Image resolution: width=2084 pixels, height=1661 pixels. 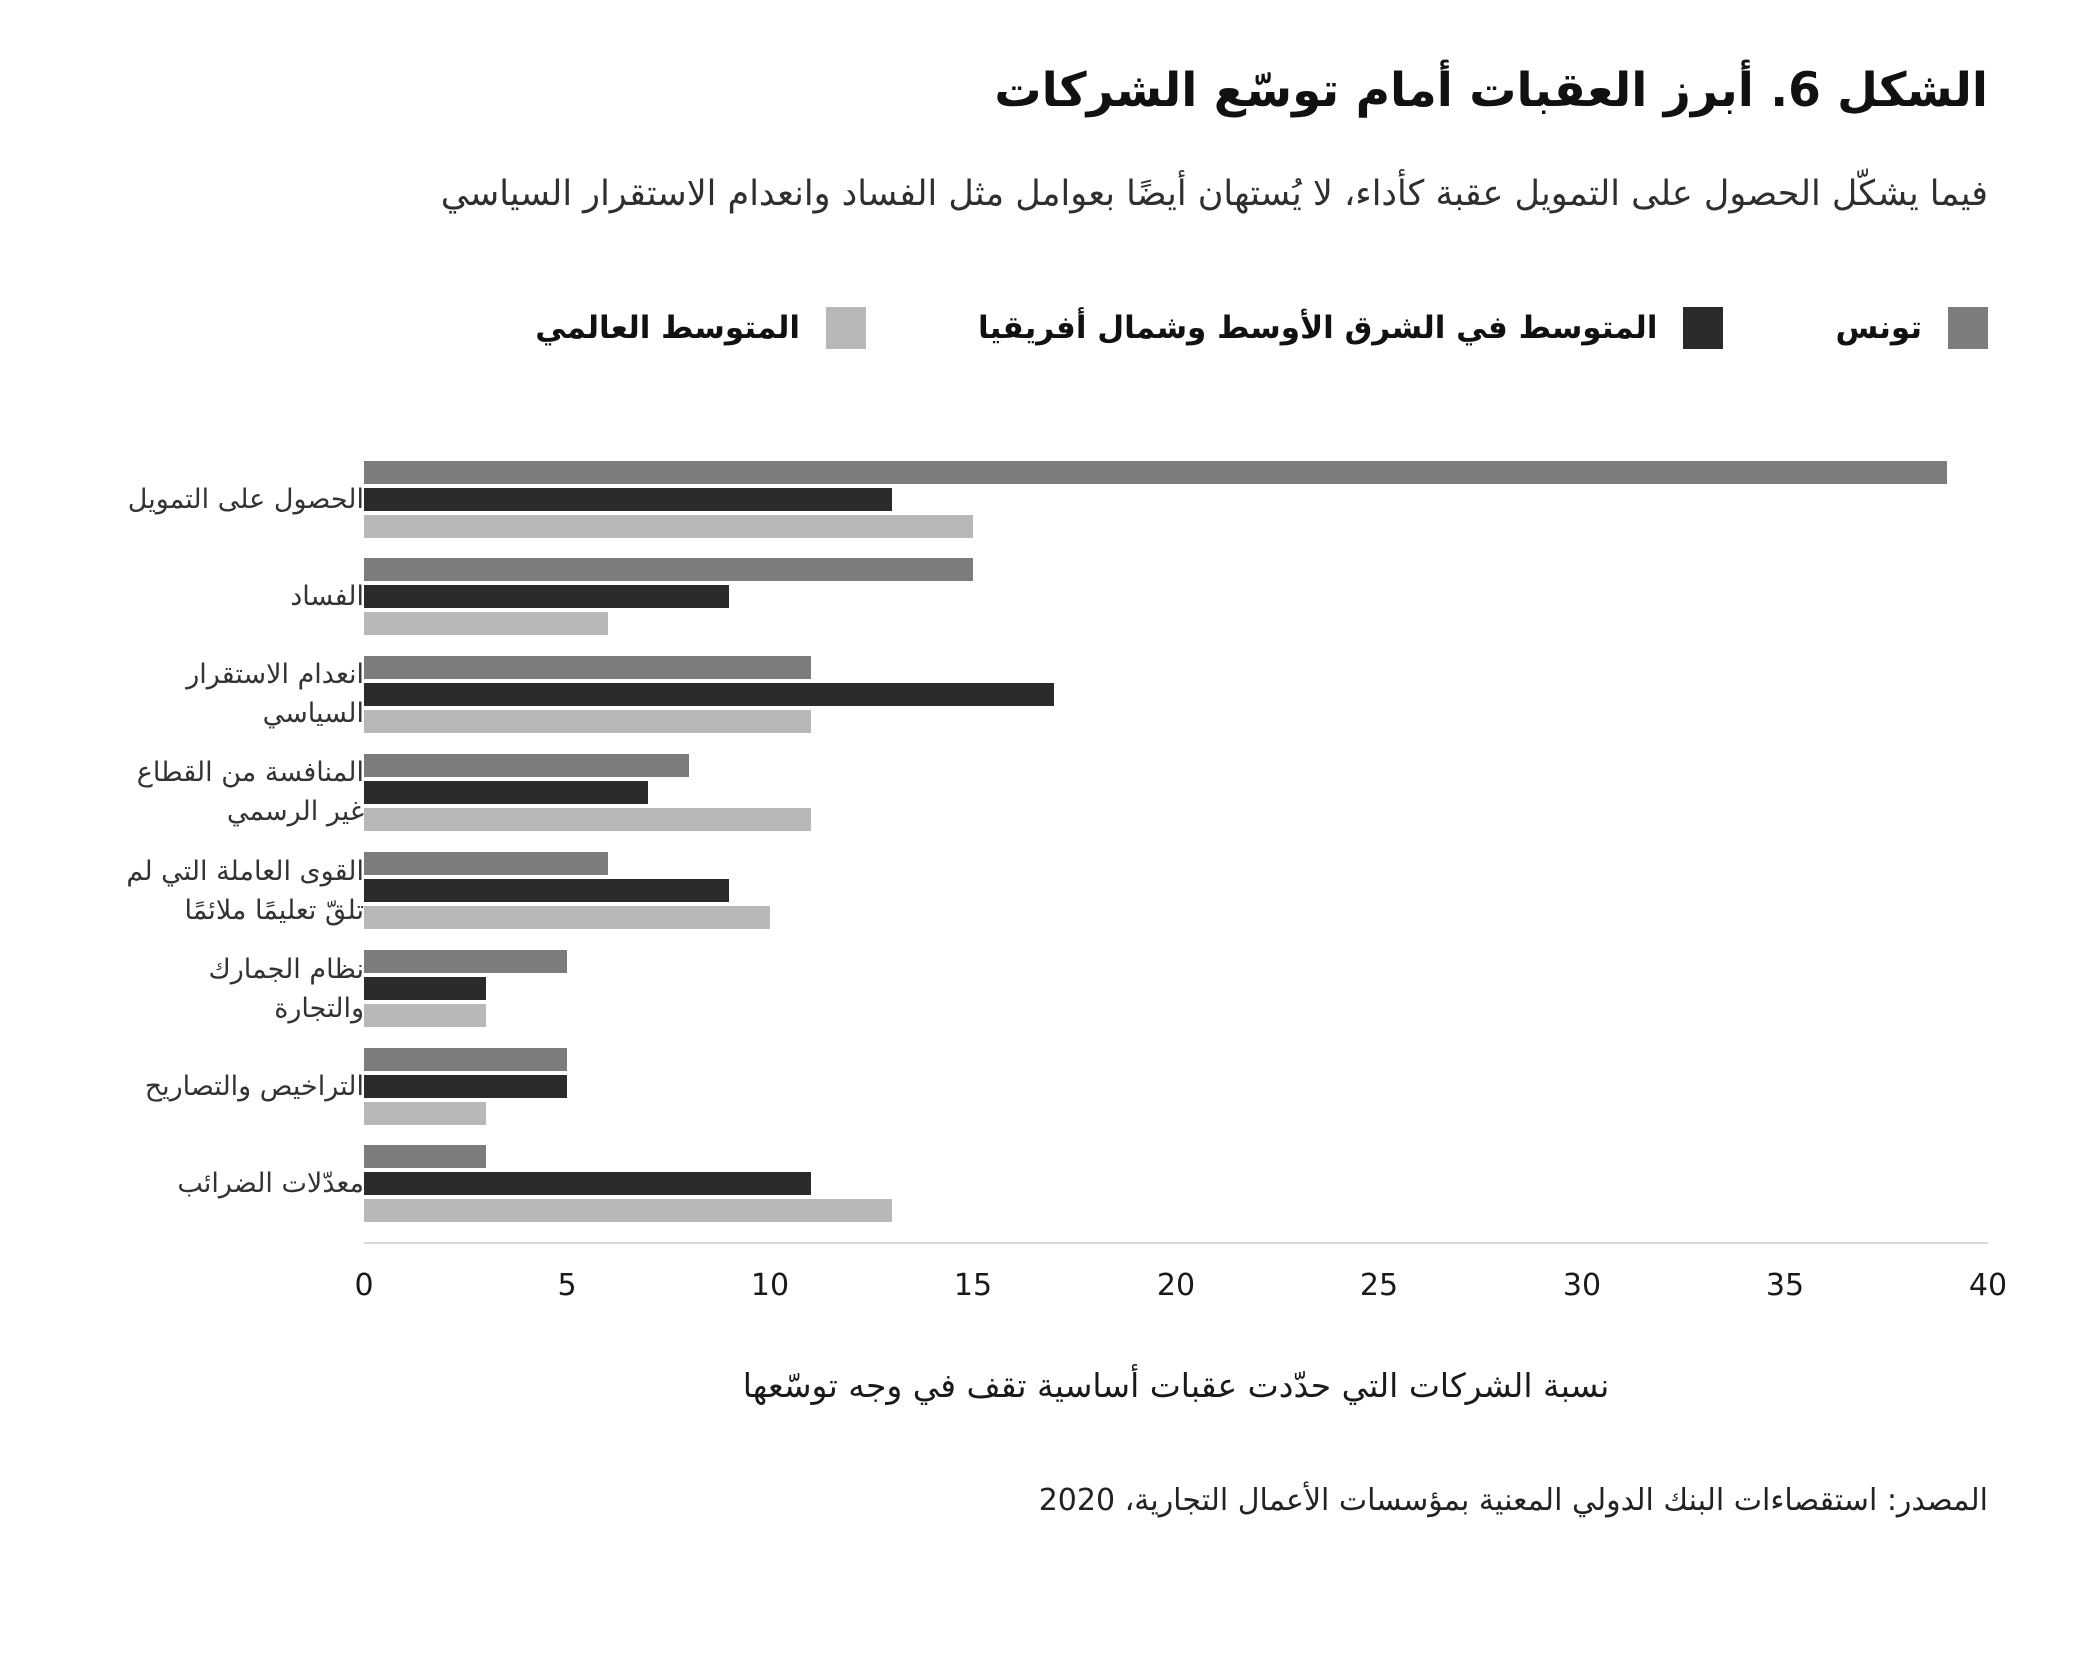 I want to click on bar-group: الفساد, so click(x=1040, y=596).